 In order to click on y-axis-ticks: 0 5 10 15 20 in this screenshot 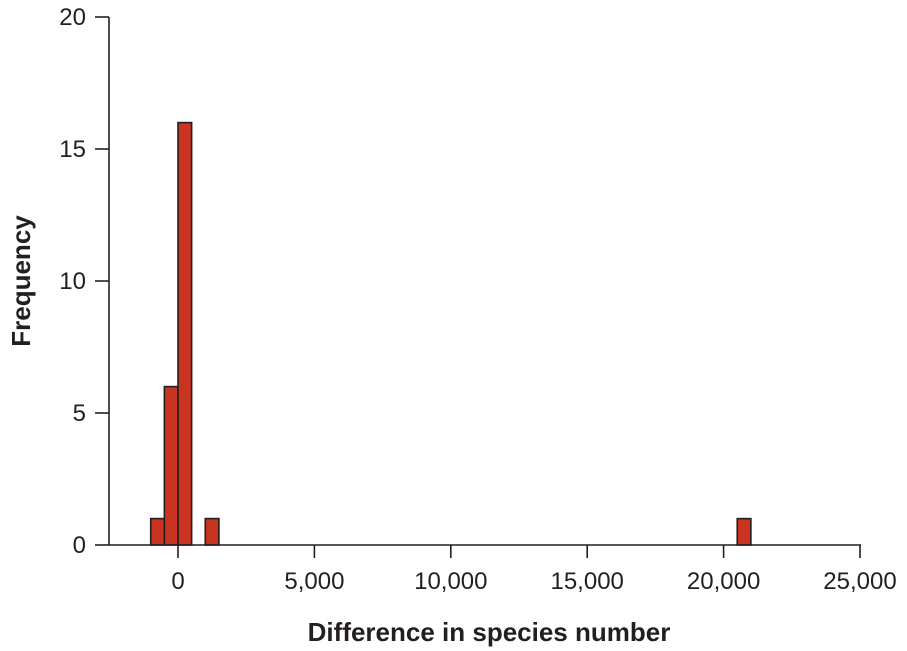, I will do `click(84, 281)`.